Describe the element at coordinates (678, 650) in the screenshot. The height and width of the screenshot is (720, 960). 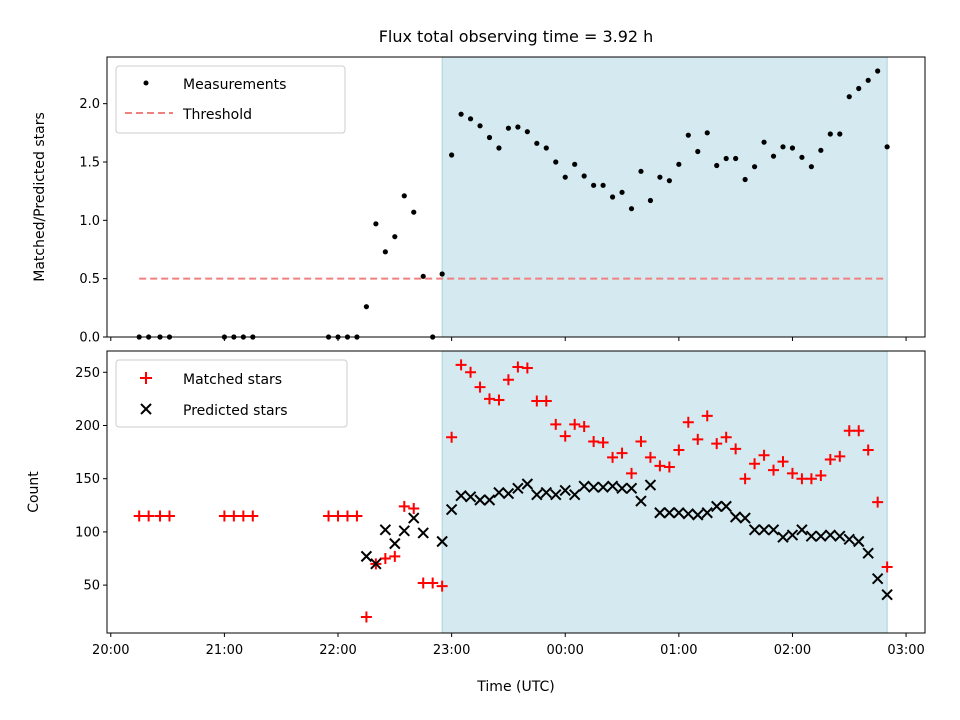
I see `x-tick-label: 01:00` at that location.